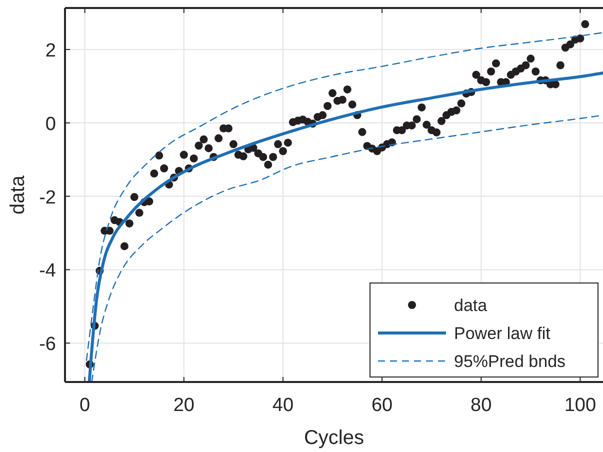 Image resolution: width=603 pixels, height=452 pixels. Describe the element at coordinates (47, 271) in the screenshot. I see `y-tick-label: -4` at that location.